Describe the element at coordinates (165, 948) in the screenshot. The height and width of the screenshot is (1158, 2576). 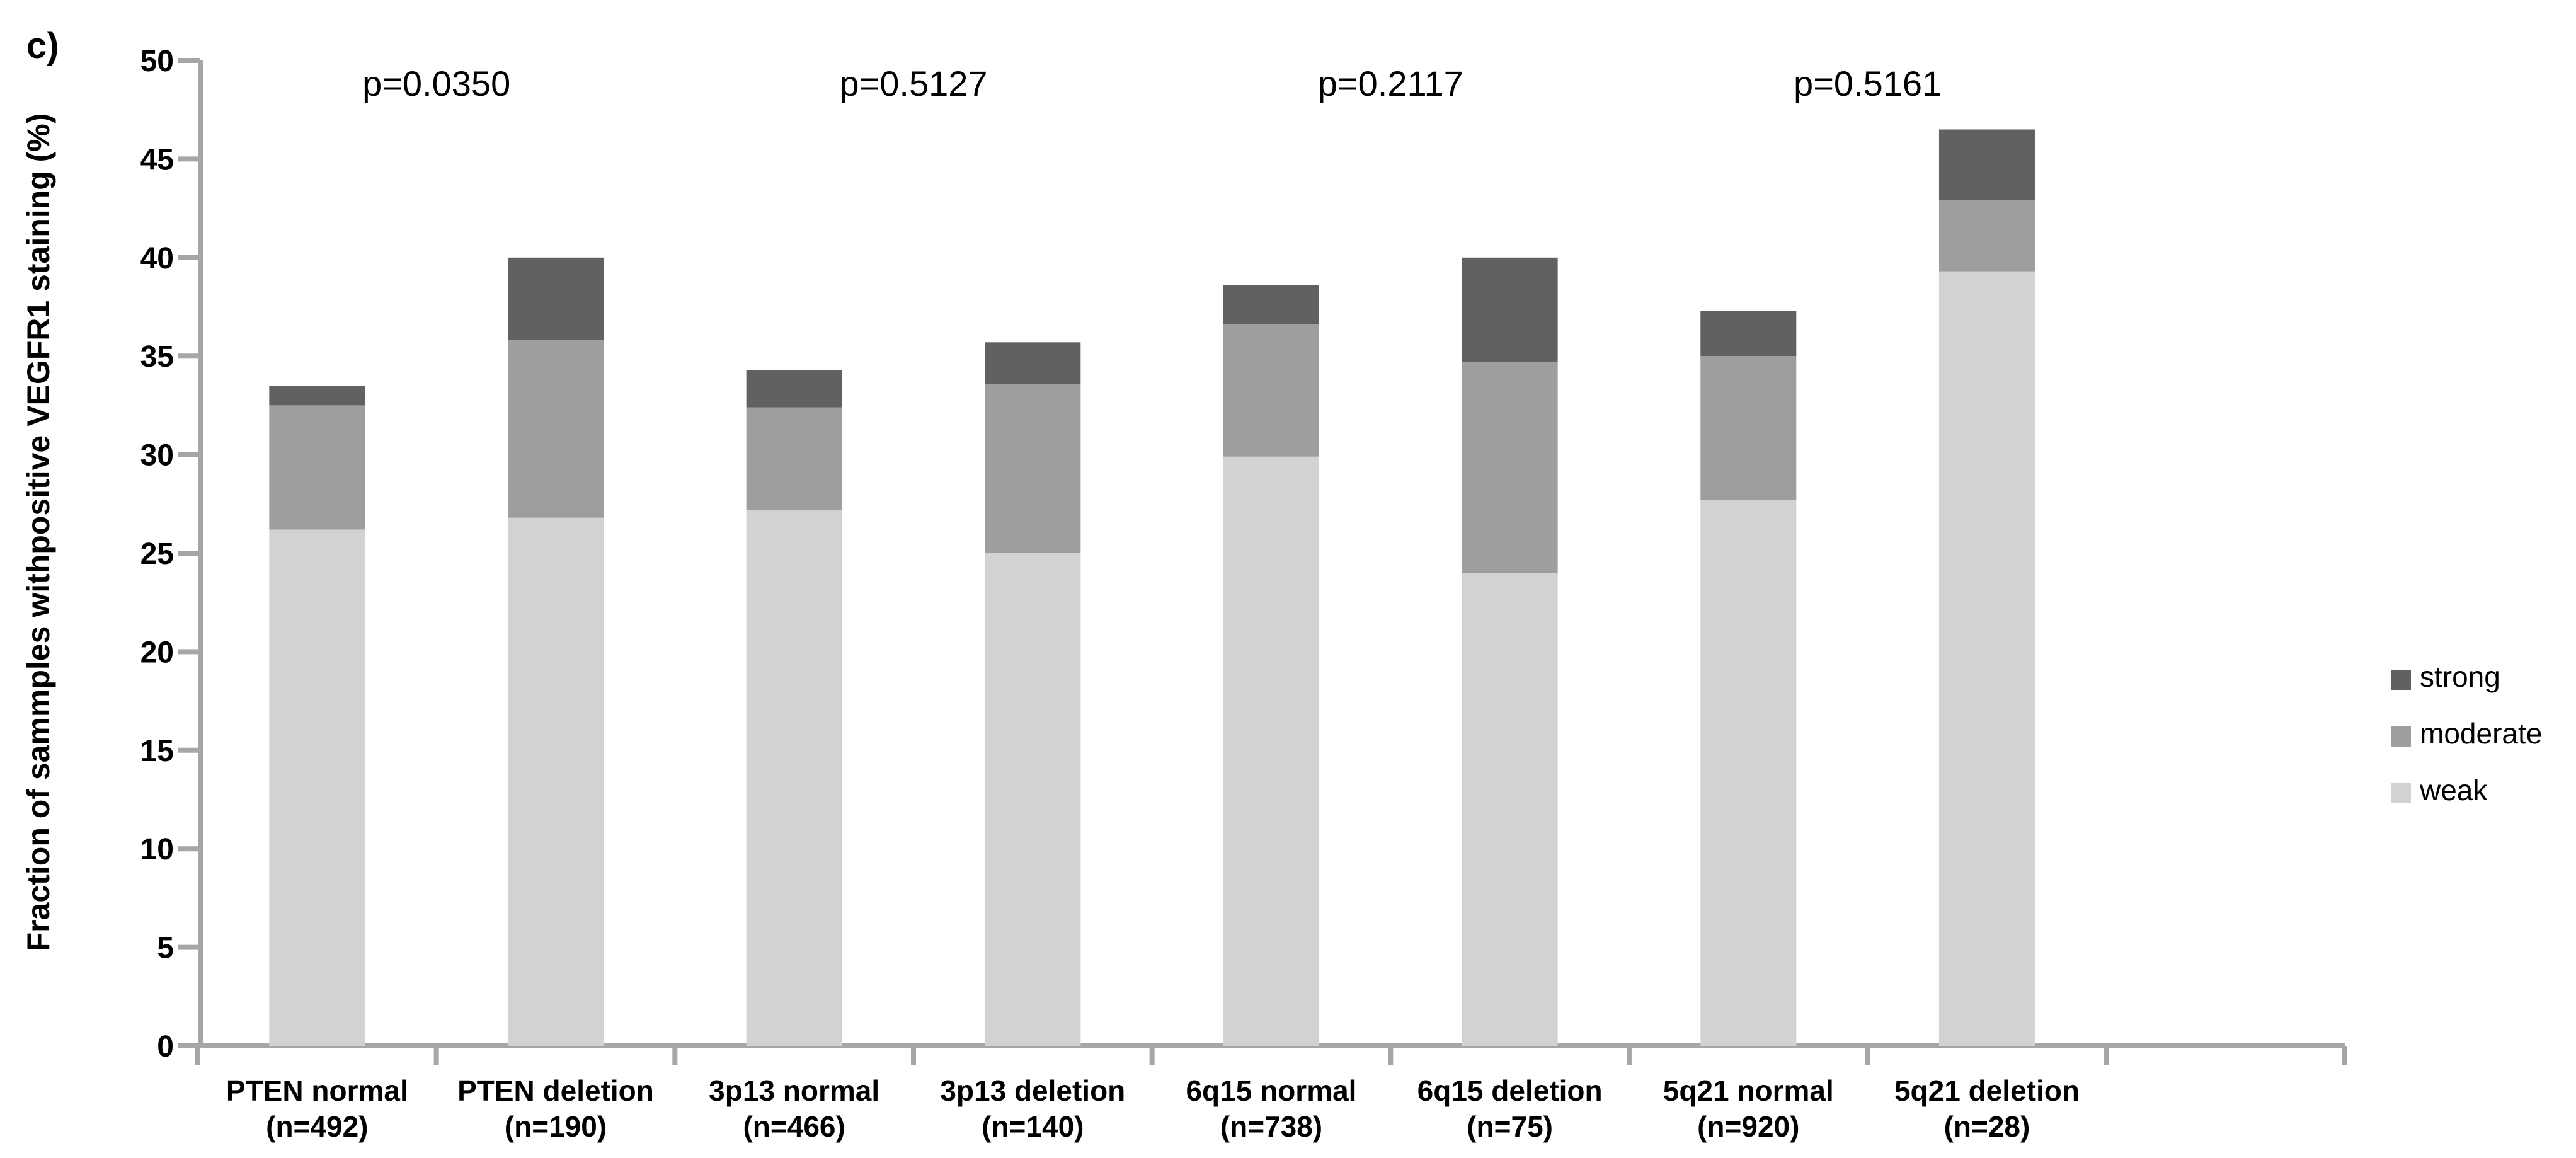
I see `y-tick-label: 5` at that location.